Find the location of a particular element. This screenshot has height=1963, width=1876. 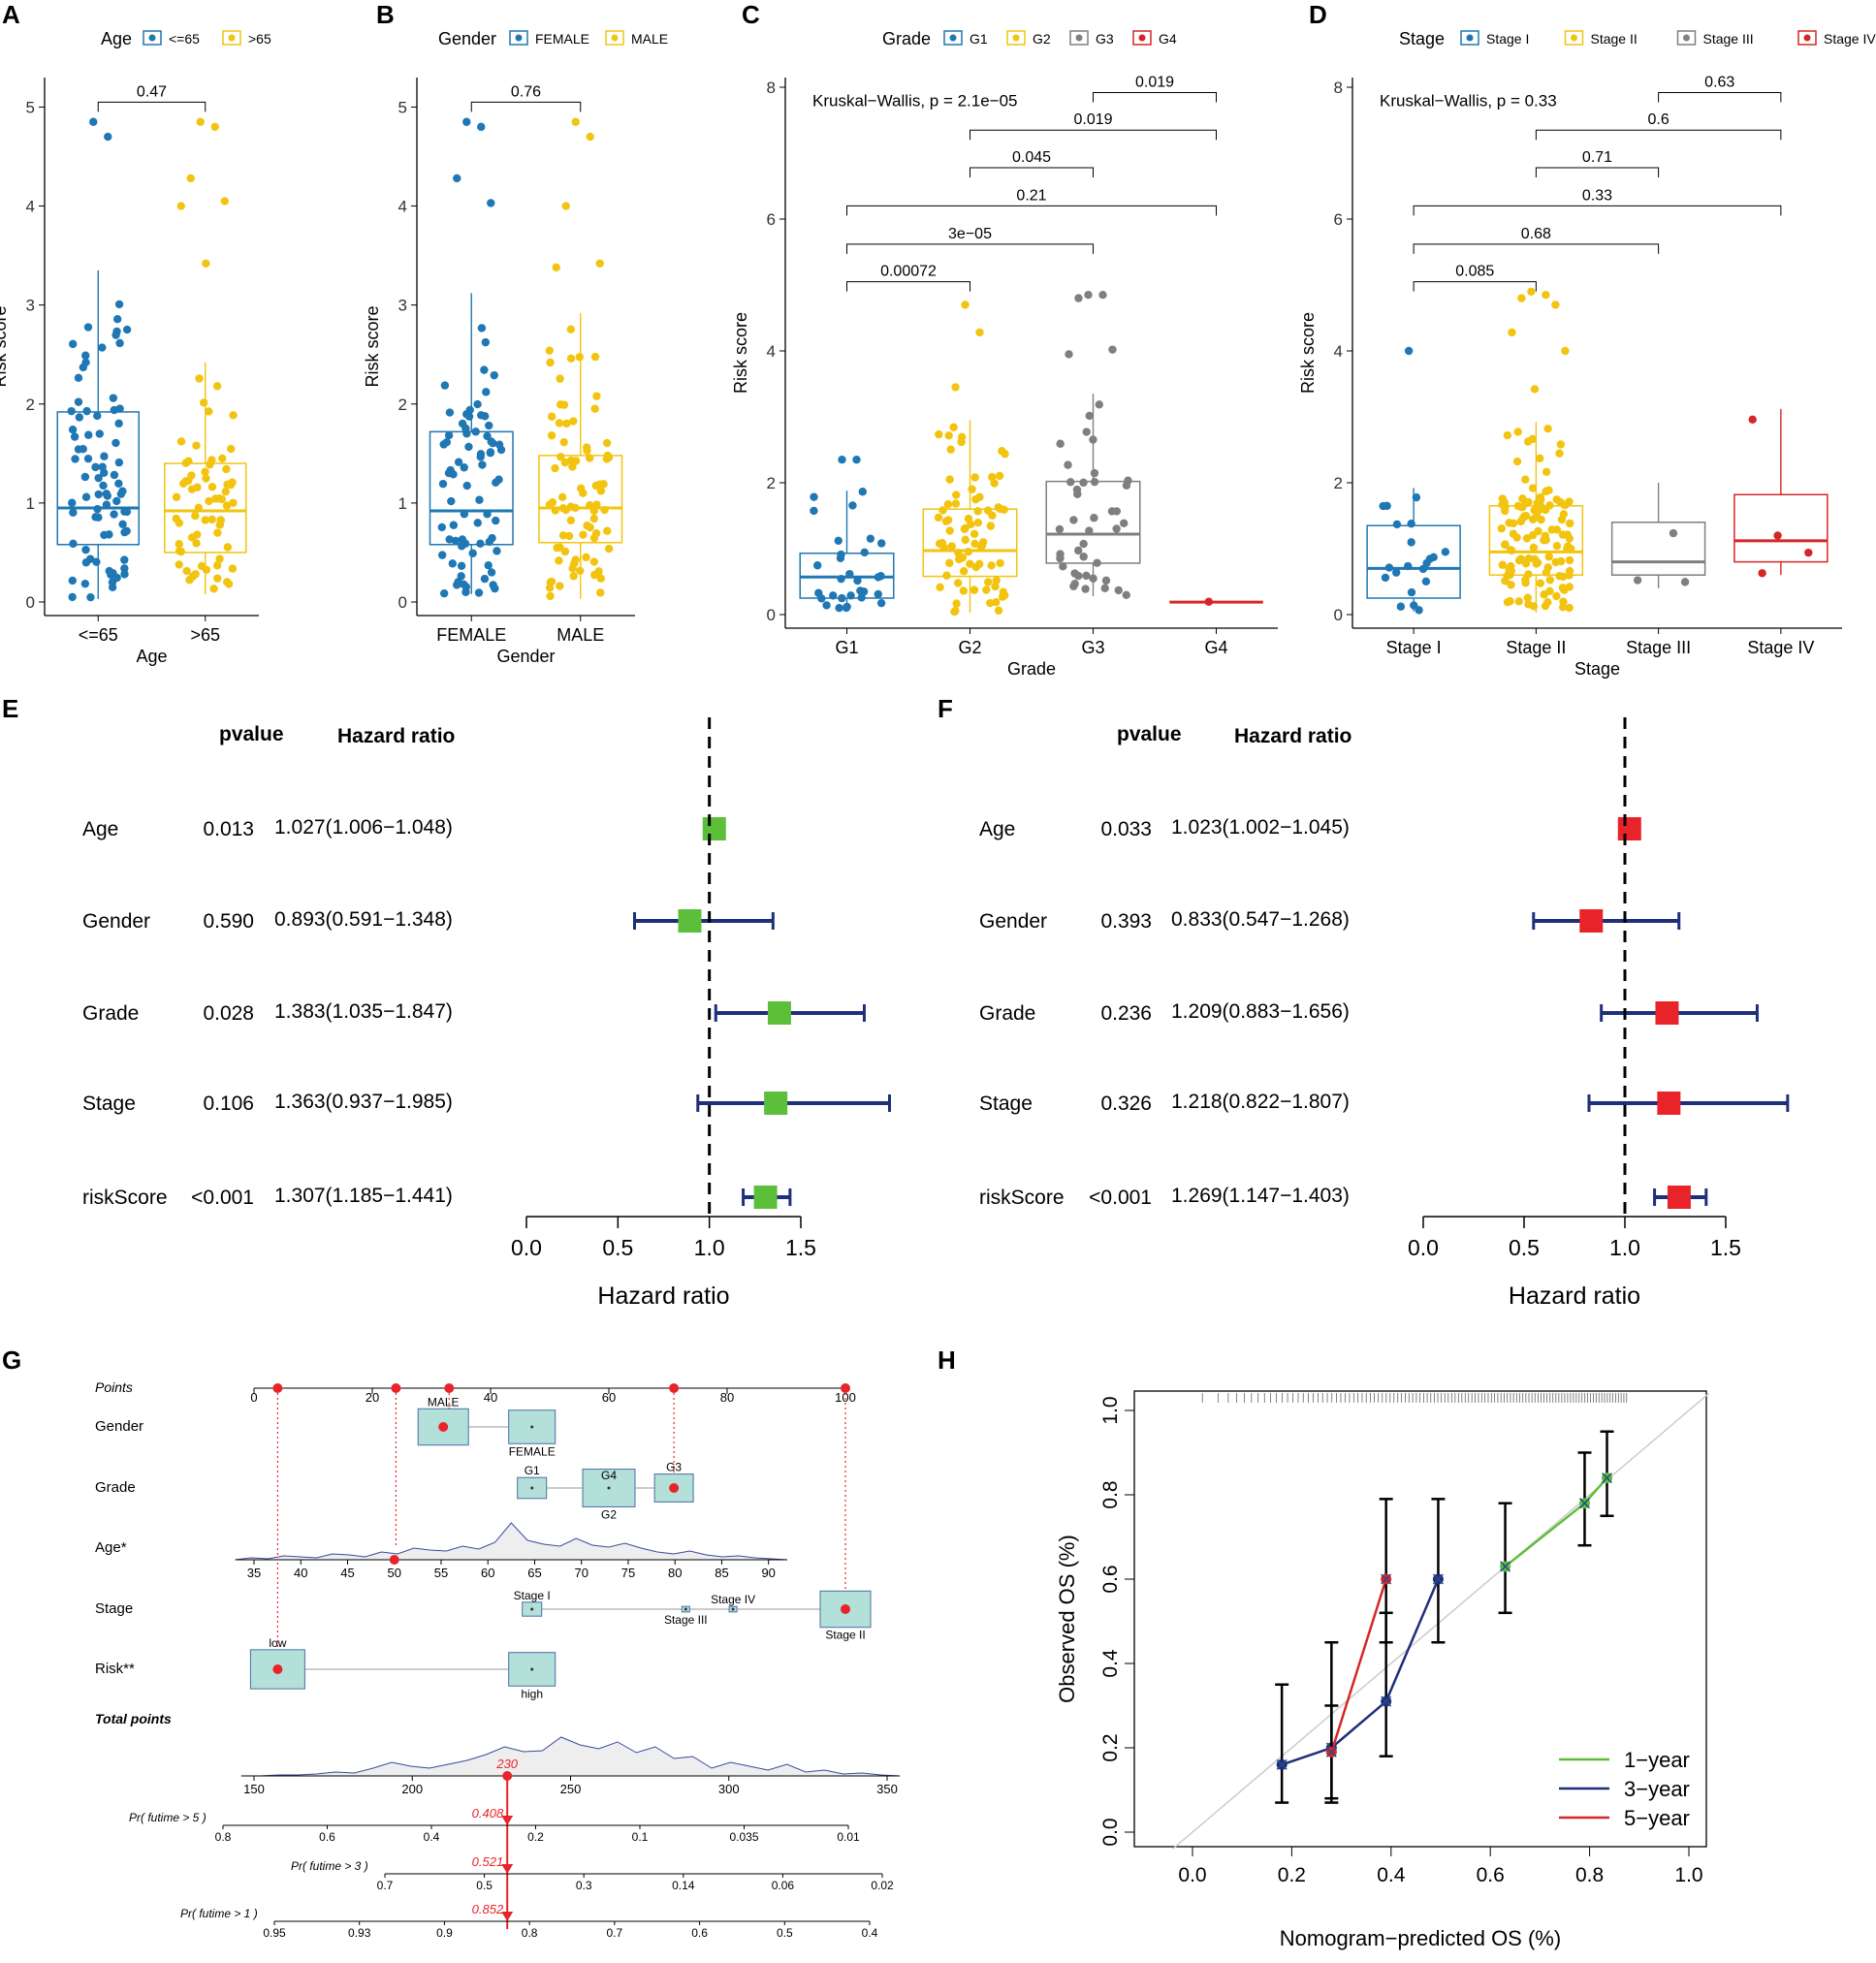

age-selected-marker is located at coordinates (394, 1560).